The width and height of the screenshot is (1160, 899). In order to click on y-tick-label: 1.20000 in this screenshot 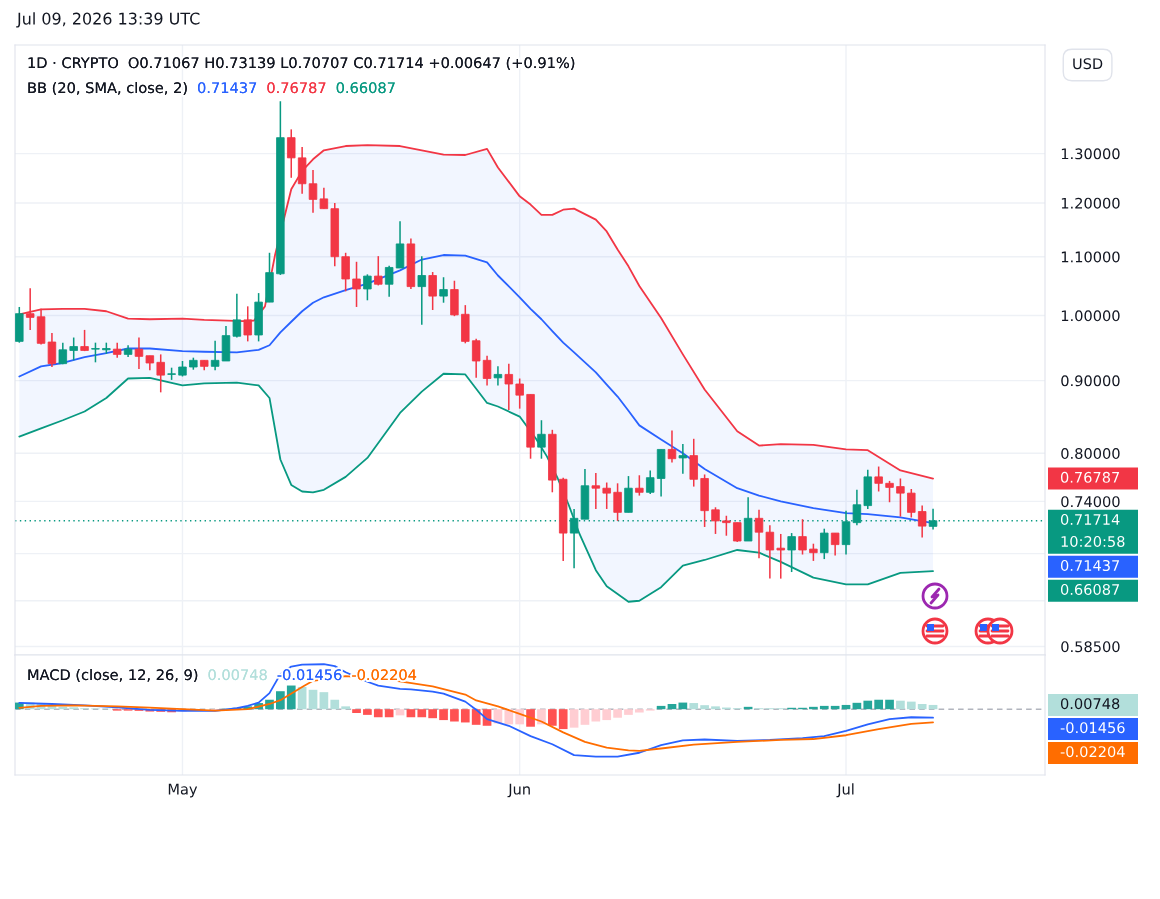, I will do `click(1090, 203)`.